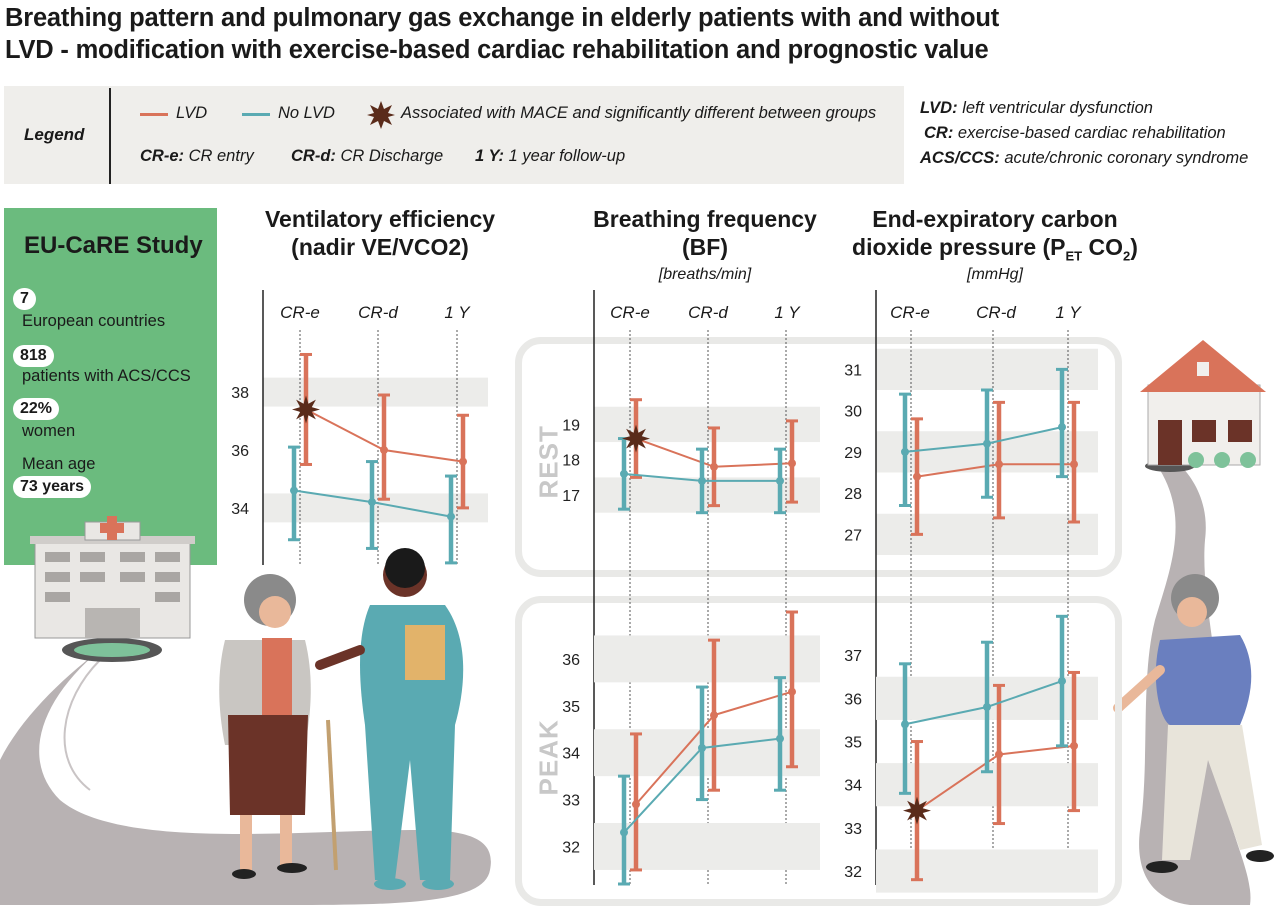  I want to click on ve-title-line-2: (nadir VE/VCO2), so click(380, 247).